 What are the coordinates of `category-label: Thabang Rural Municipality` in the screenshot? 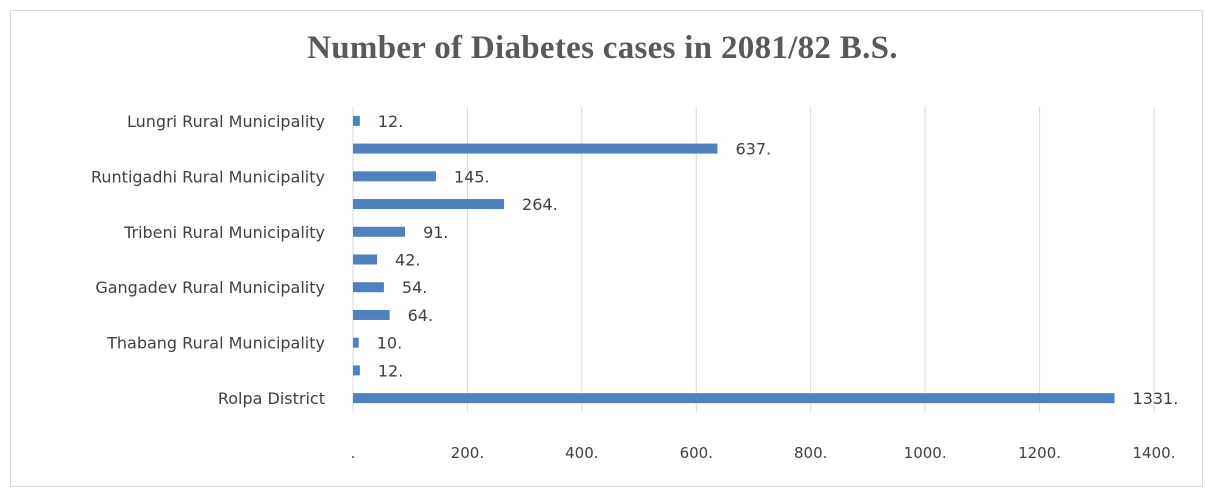 It's located at (215, 343).